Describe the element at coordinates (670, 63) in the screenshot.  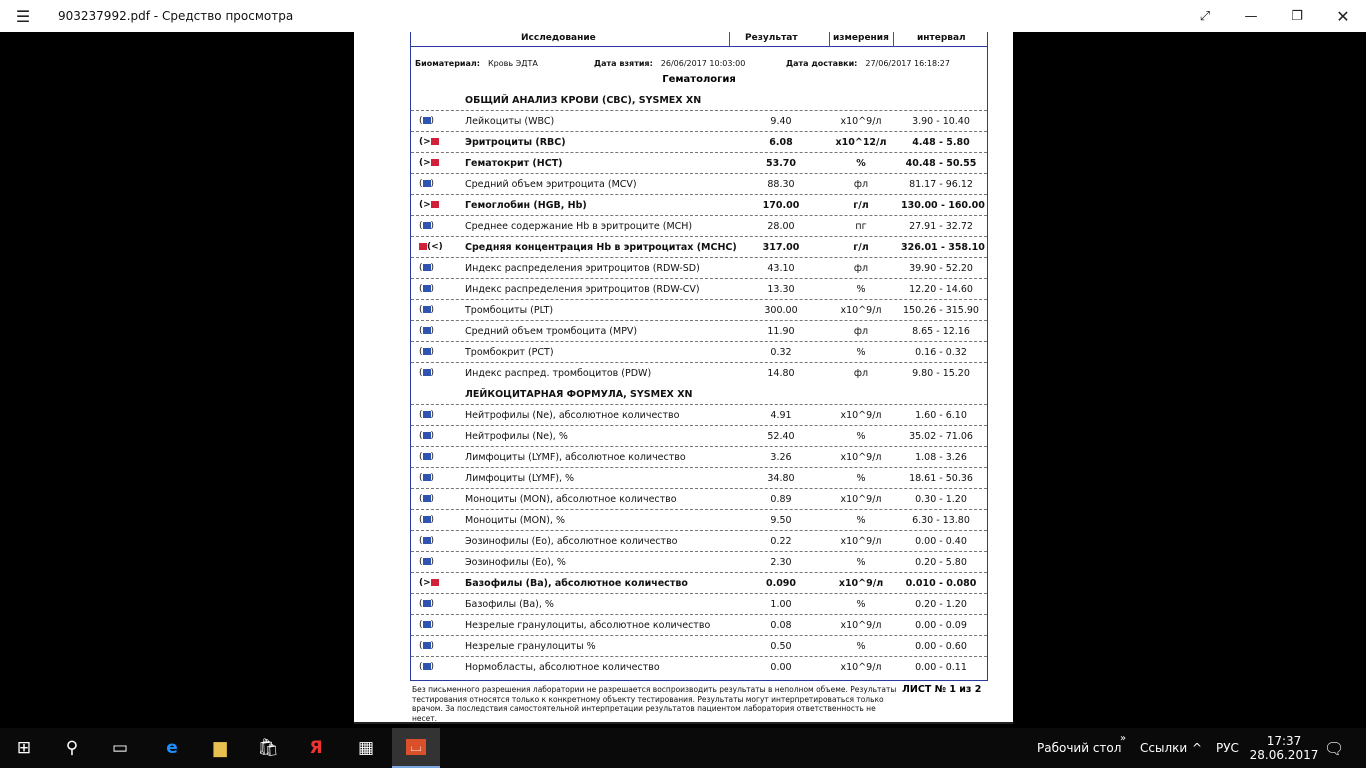
I see `date-taken: Дата взятия: 26/06/2017 10:03:00` at that location.